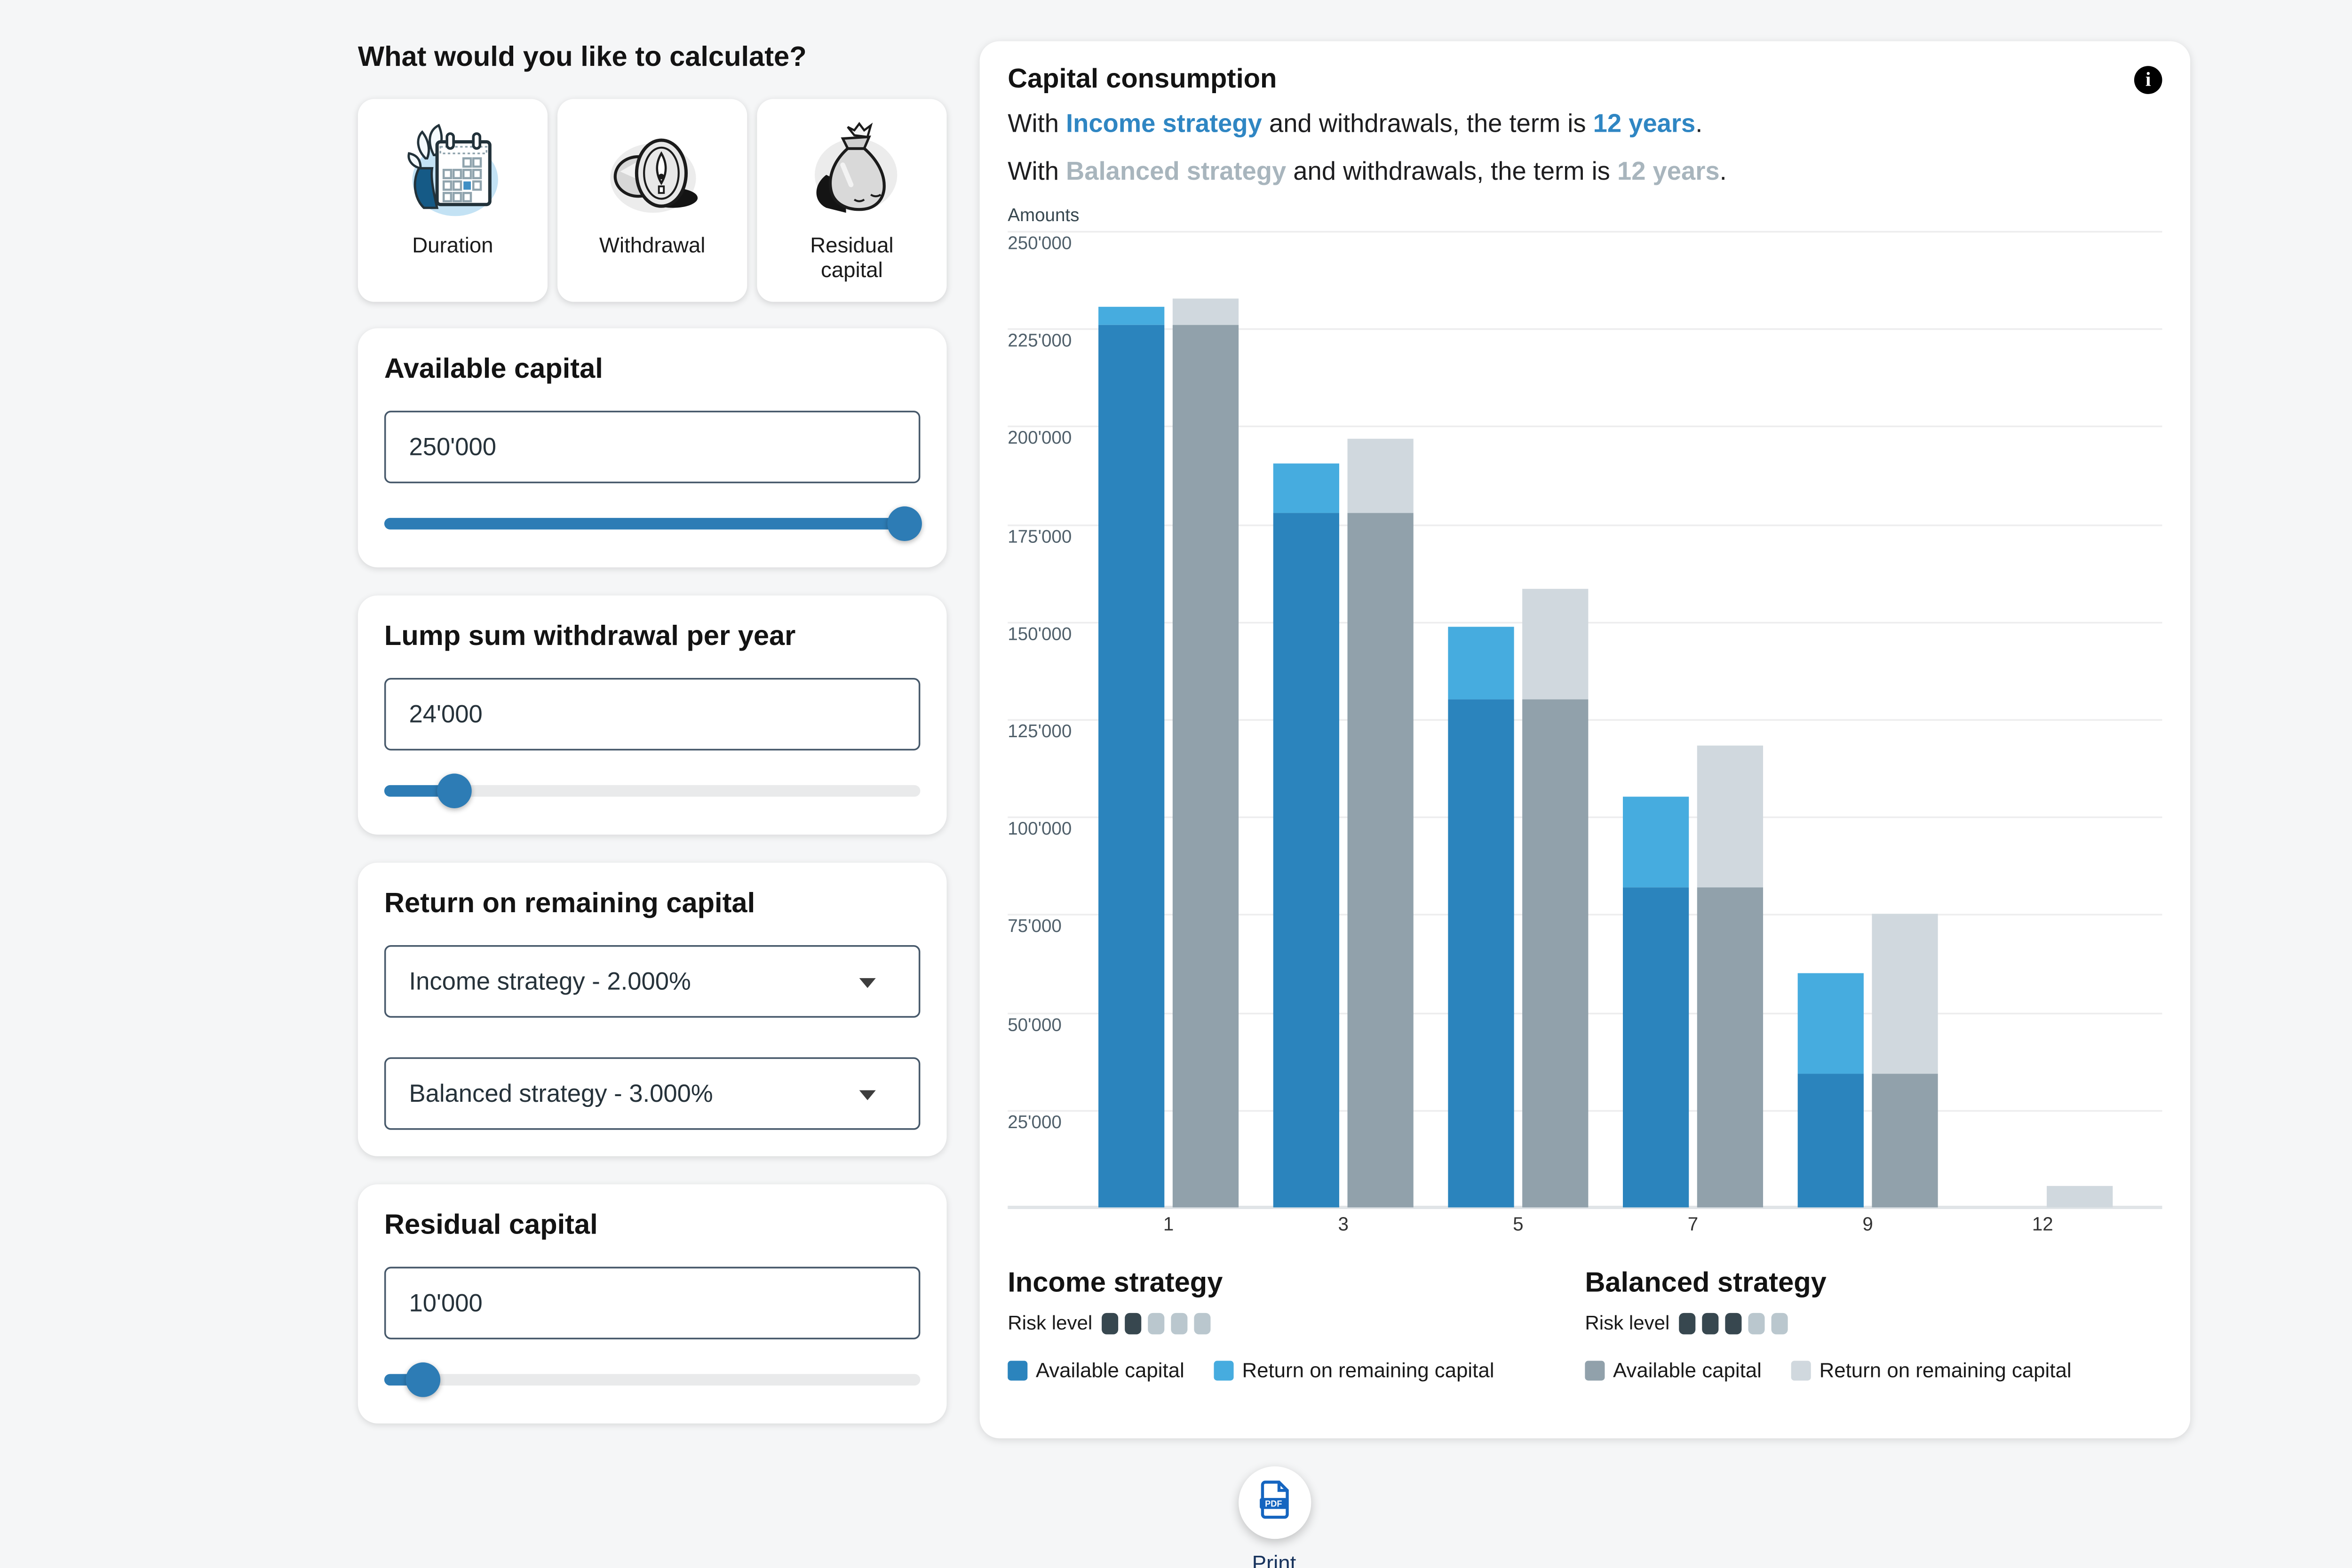  What do you see at coordinates (1044, 216) in the screenshot?
I see `y-axis-title: Amounts` at bounding box center [1044, 216].